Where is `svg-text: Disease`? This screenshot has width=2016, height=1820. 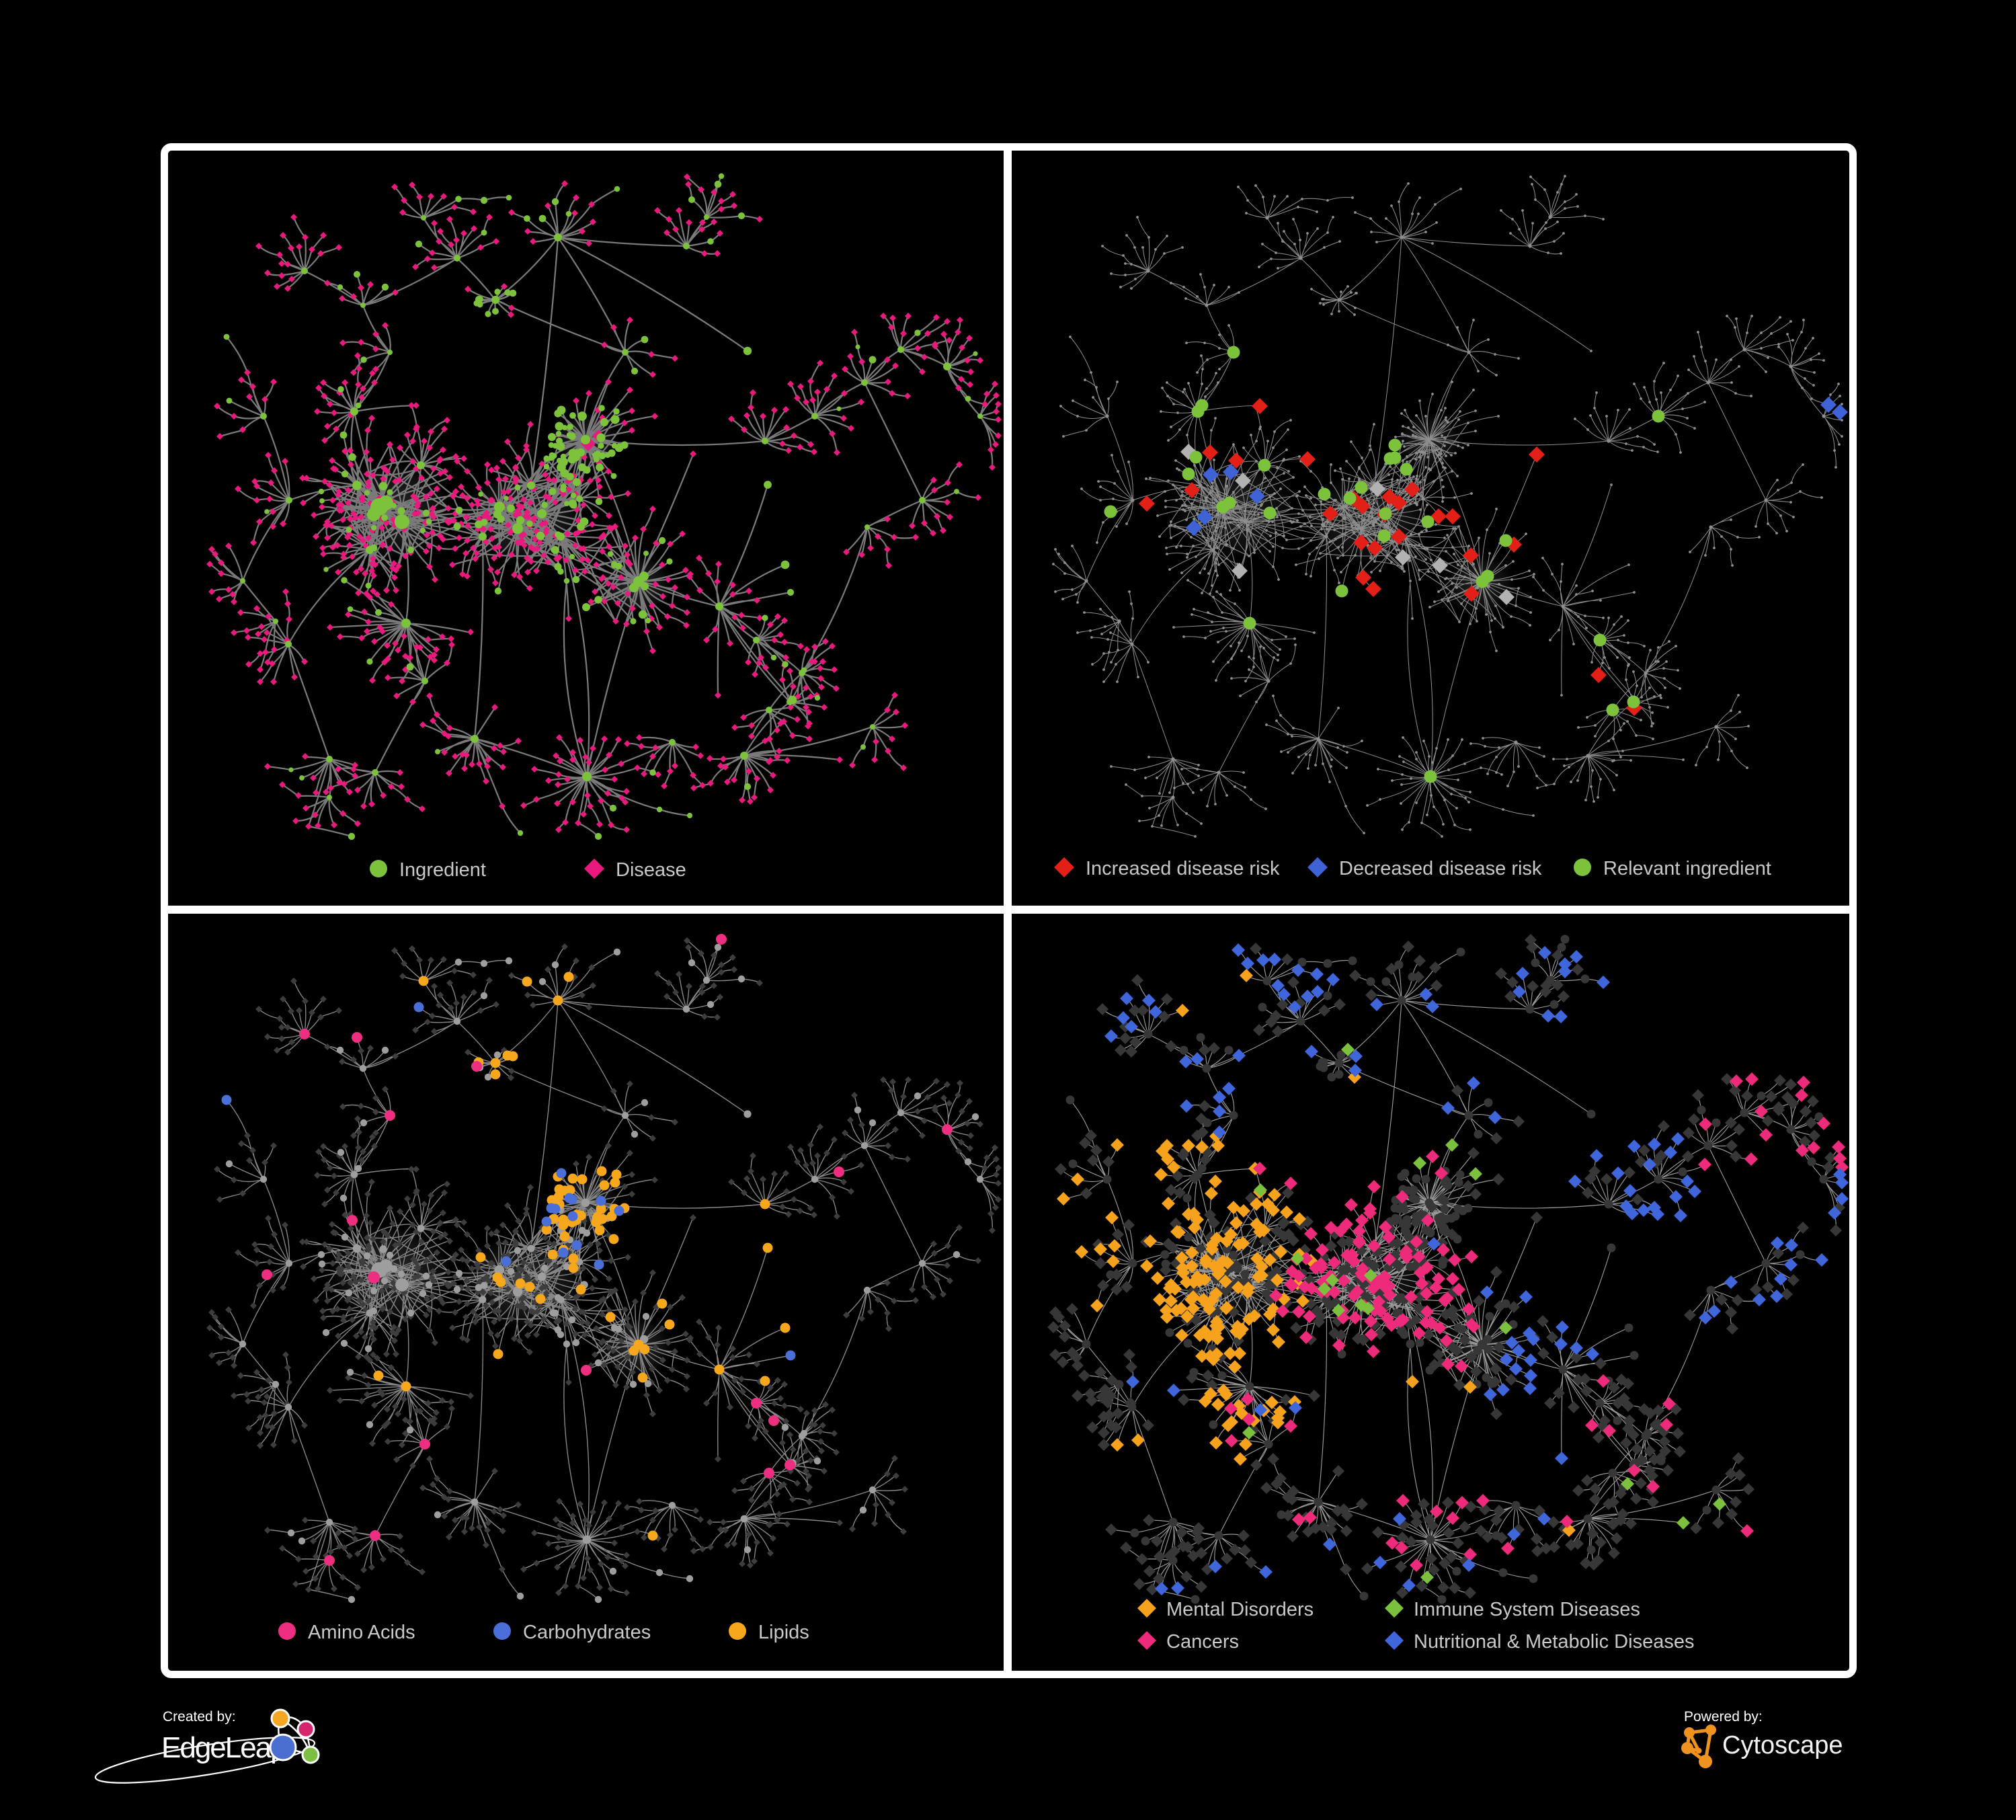
svg-text: Disease is located at coordinates (651, 870).